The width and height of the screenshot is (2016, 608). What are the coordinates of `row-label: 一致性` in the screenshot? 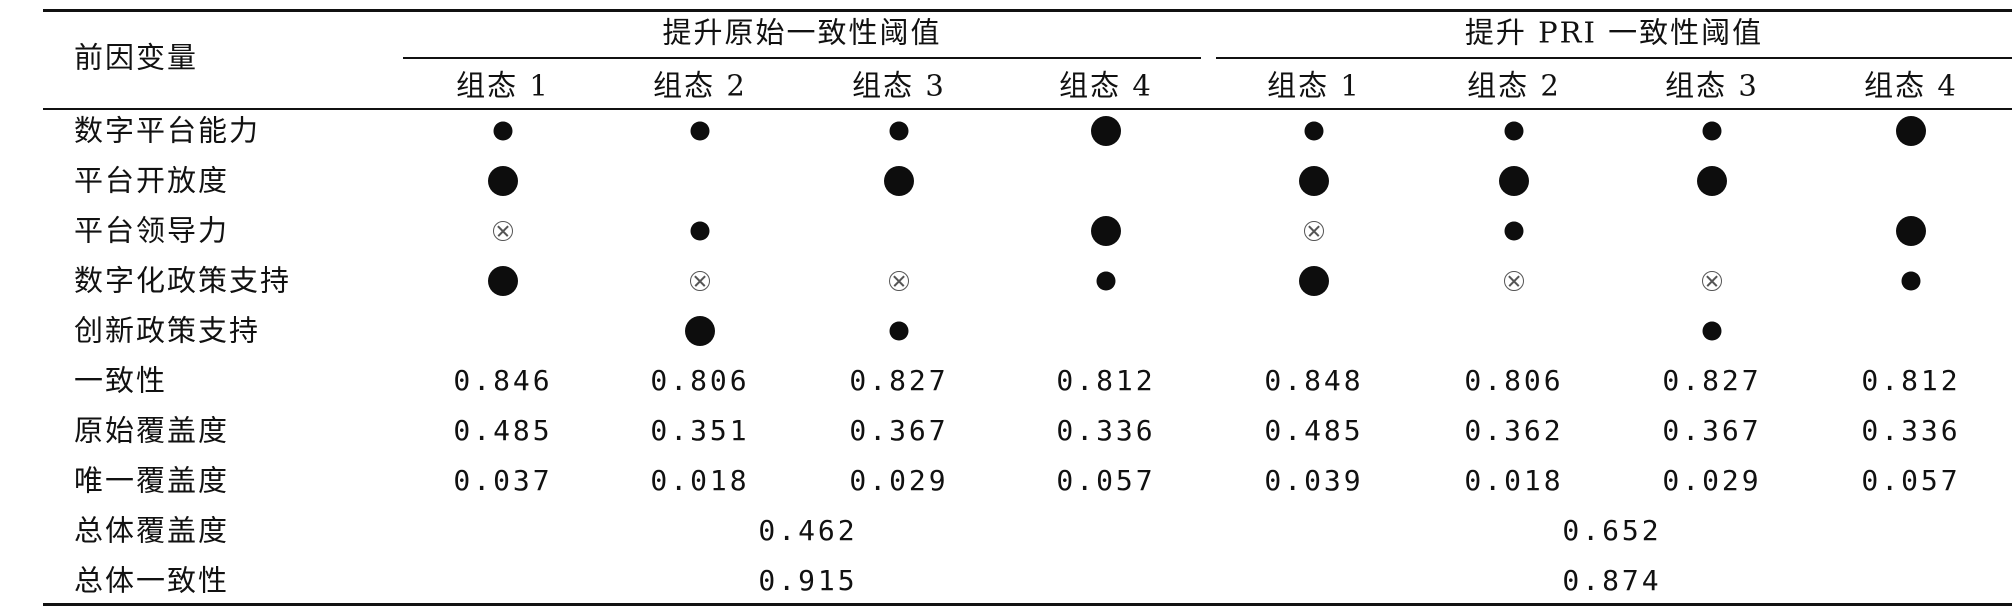 It's located at (121, 380).